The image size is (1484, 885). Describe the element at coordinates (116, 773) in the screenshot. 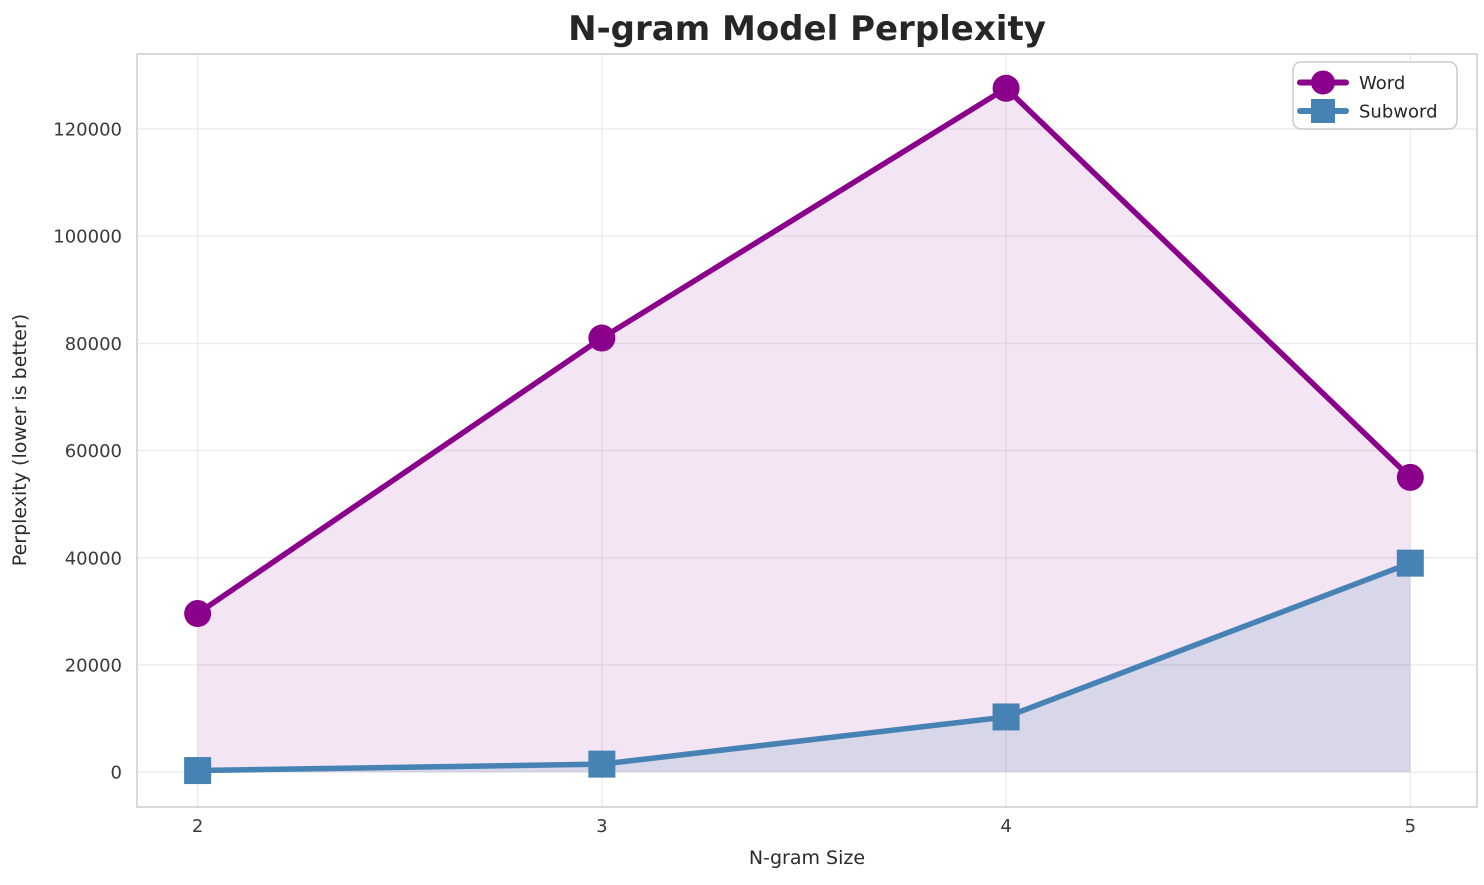

I see `y-tick-label: 0` at that location.